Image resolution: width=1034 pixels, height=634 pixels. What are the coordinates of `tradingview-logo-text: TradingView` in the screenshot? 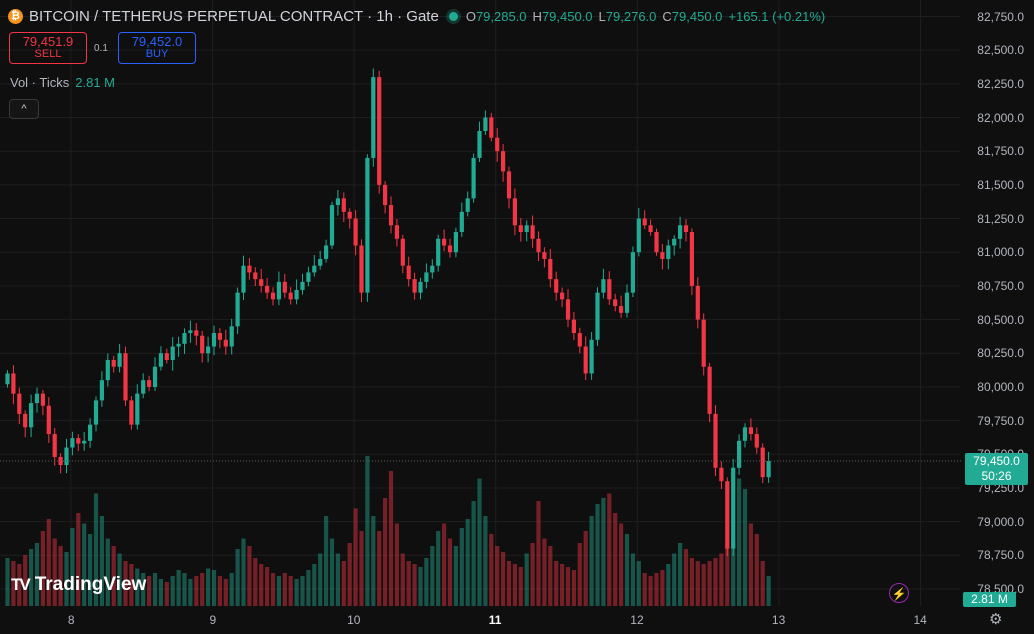 It's located at (90, 584).